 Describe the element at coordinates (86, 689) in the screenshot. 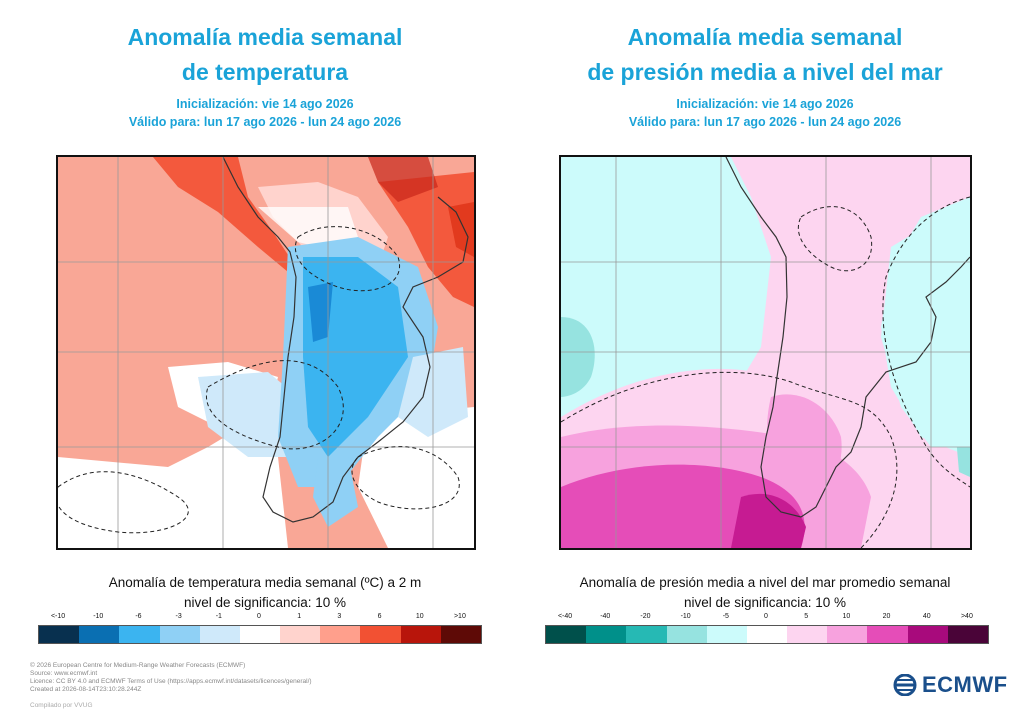

I see `footer-created: Created at 2026-08-14T23:10:28.244Z` at that location.